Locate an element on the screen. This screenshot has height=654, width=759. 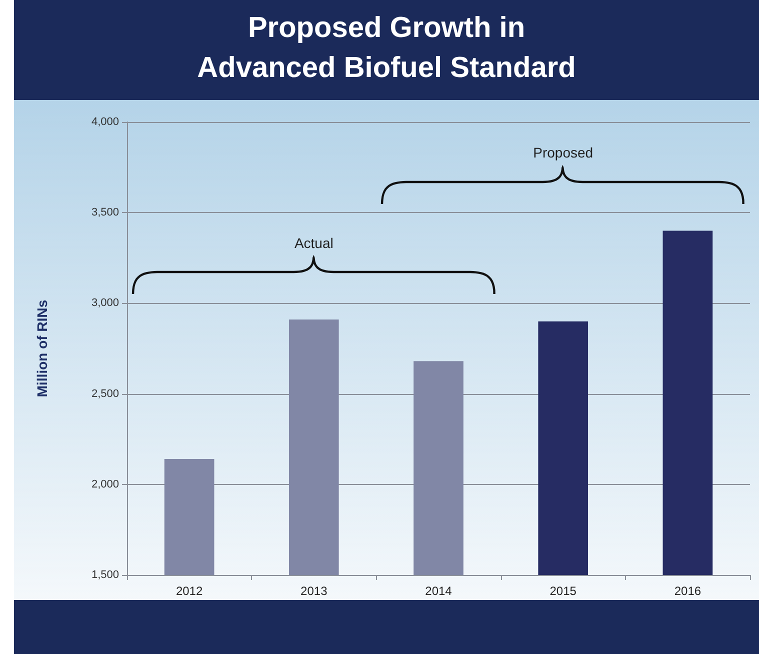
y-axis-title: Million of RINs is located at coordinates (42, 349).